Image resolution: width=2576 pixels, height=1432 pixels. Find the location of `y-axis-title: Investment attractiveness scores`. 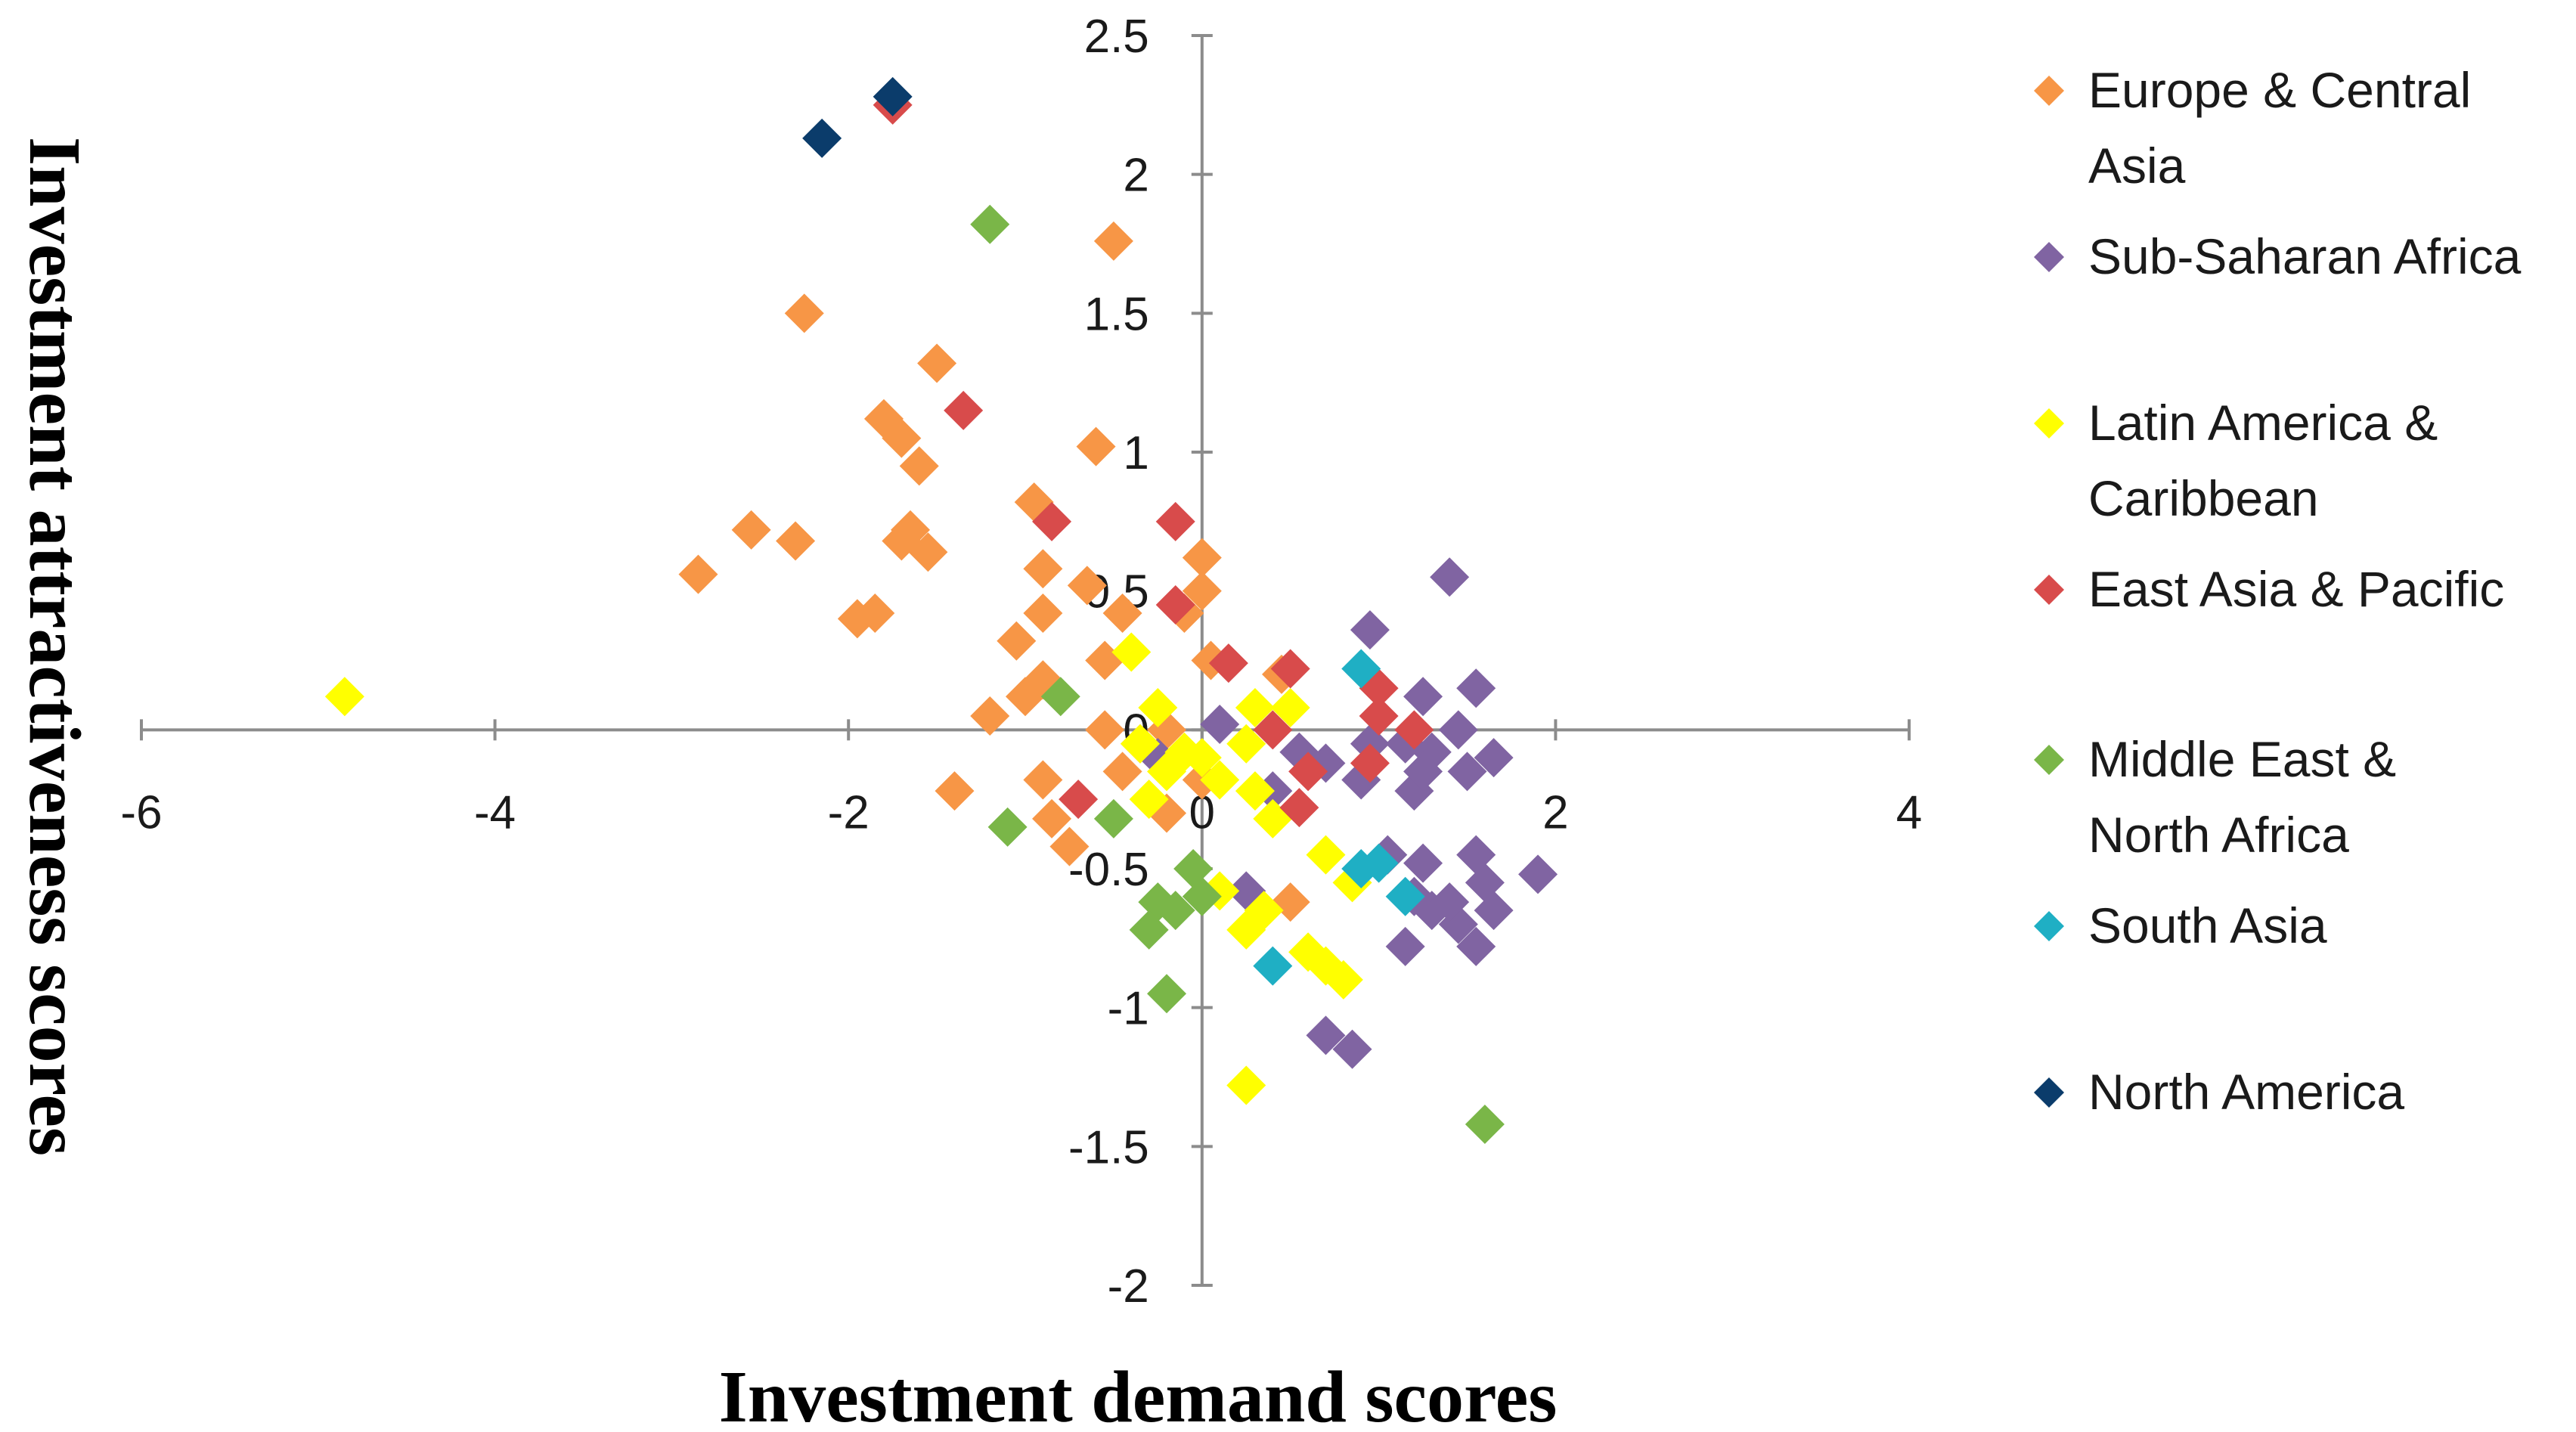

y-axis-title: Investment attractiveness scores is located at coordinates (54, 646).